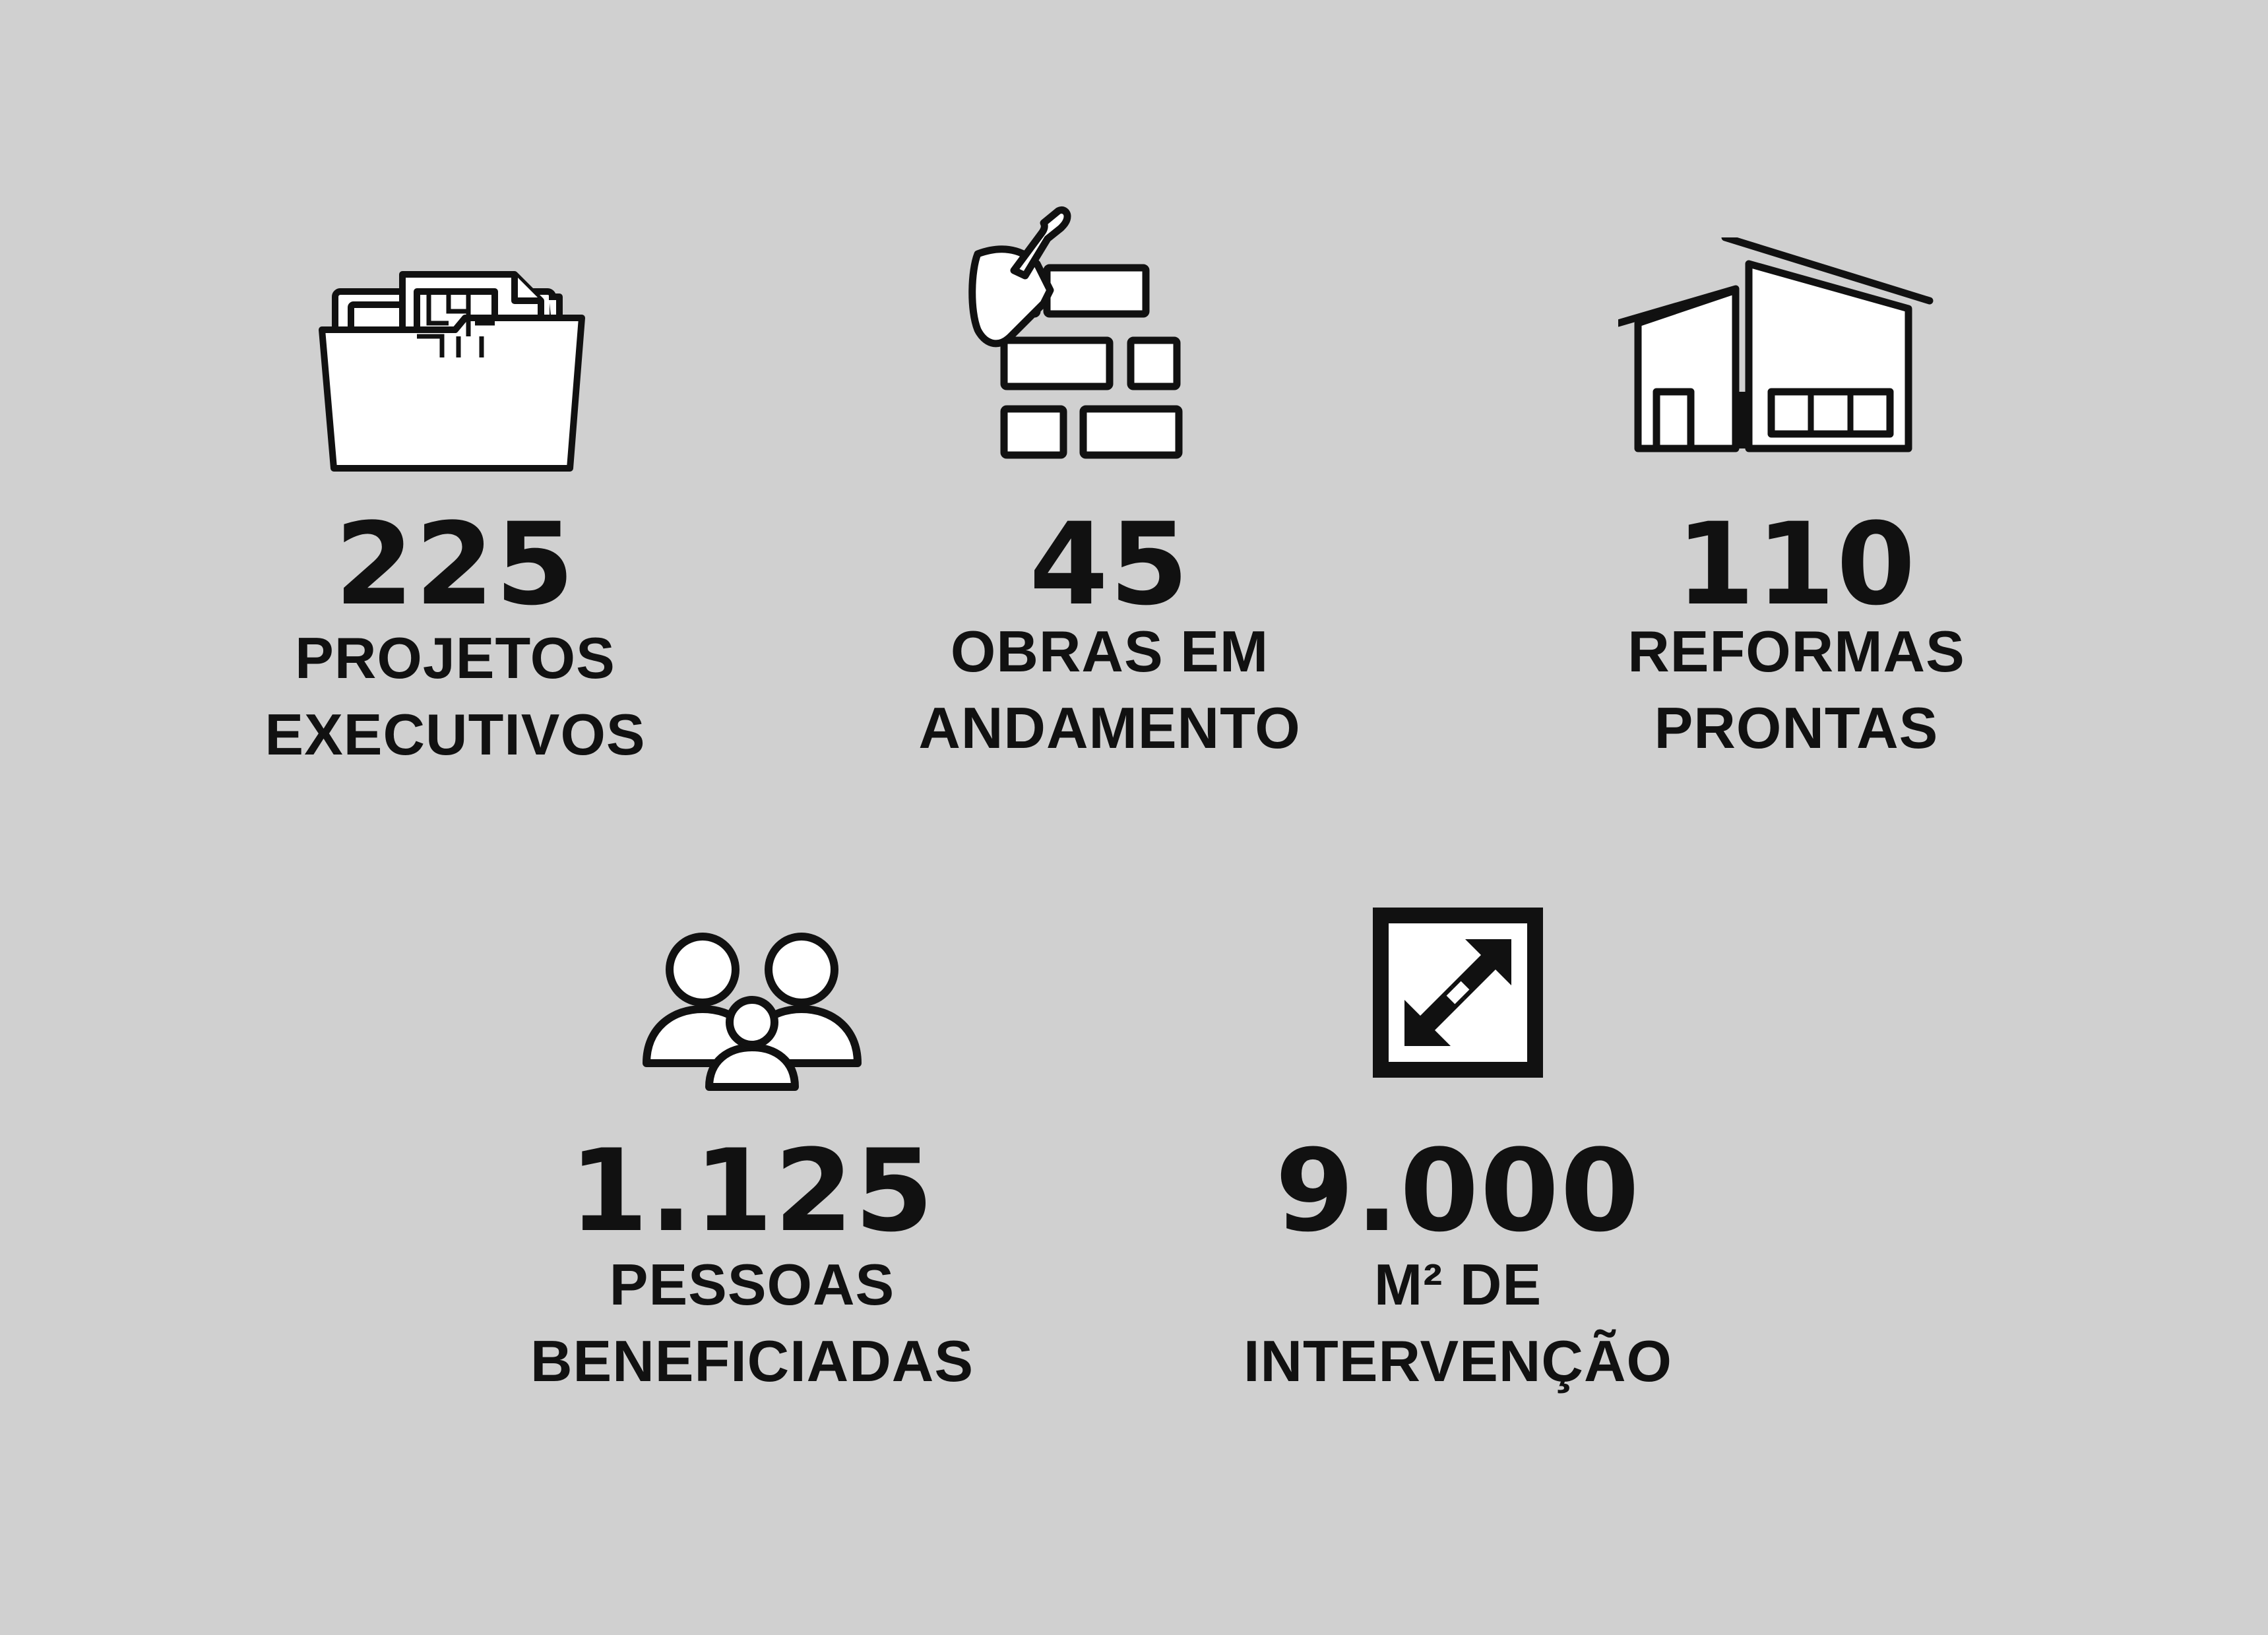 The image size is (2268, 1635). Describe the element at coordinates (455, 658) in the screenshot. I see `stat-label-line1: PROJETOS` at that location.